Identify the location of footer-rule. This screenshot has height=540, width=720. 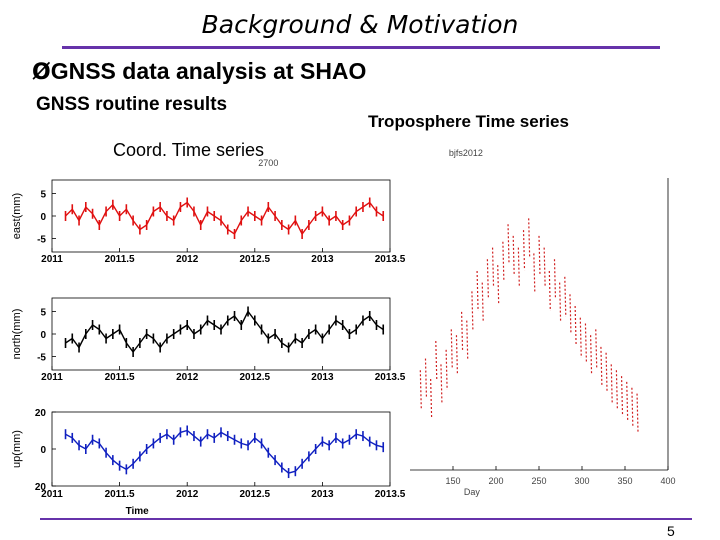
(366, 519).